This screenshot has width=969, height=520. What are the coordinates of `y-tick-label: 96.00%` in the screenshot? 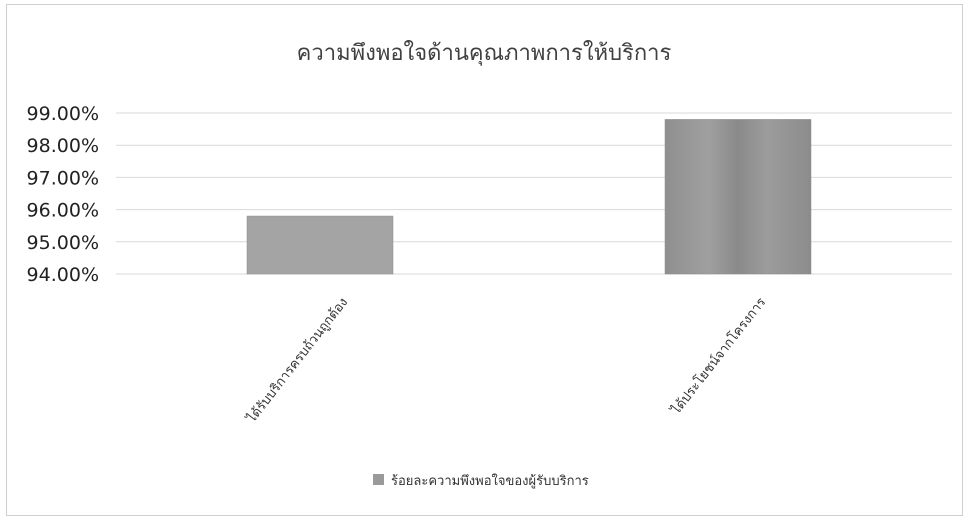 It's located at (63, 211).